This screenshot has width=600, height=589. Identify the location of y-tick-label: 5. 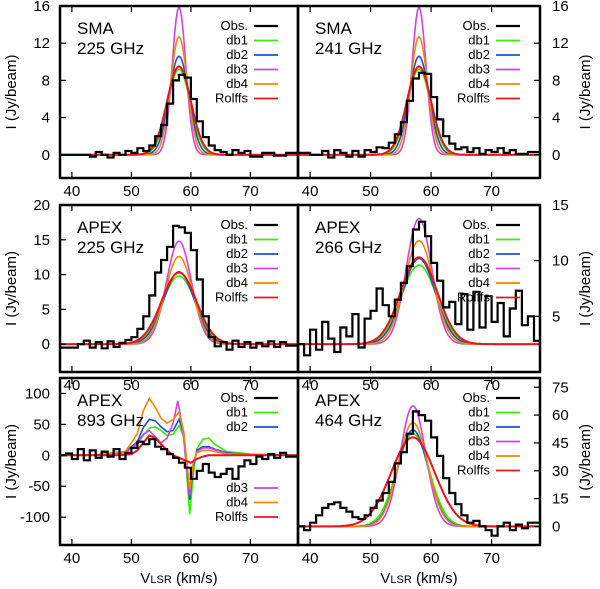
(556, 316).